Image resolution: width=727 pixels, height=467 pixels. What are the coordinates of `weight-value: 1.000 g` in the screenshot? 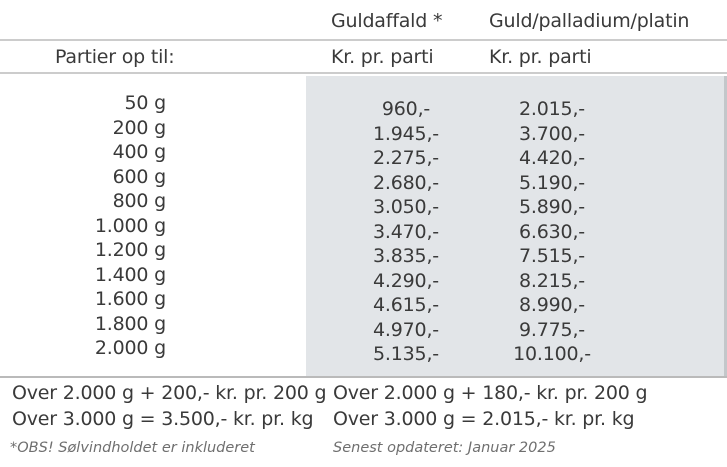 It's located at (130, 225).